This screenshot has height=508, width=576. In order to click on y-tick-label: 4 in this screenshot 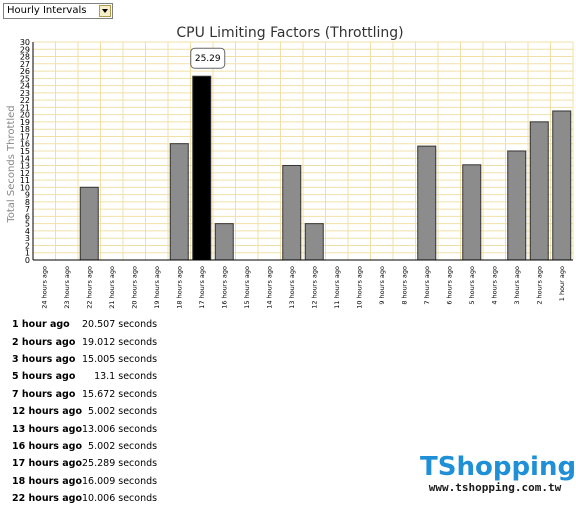, I will do `click(27, 231)`.